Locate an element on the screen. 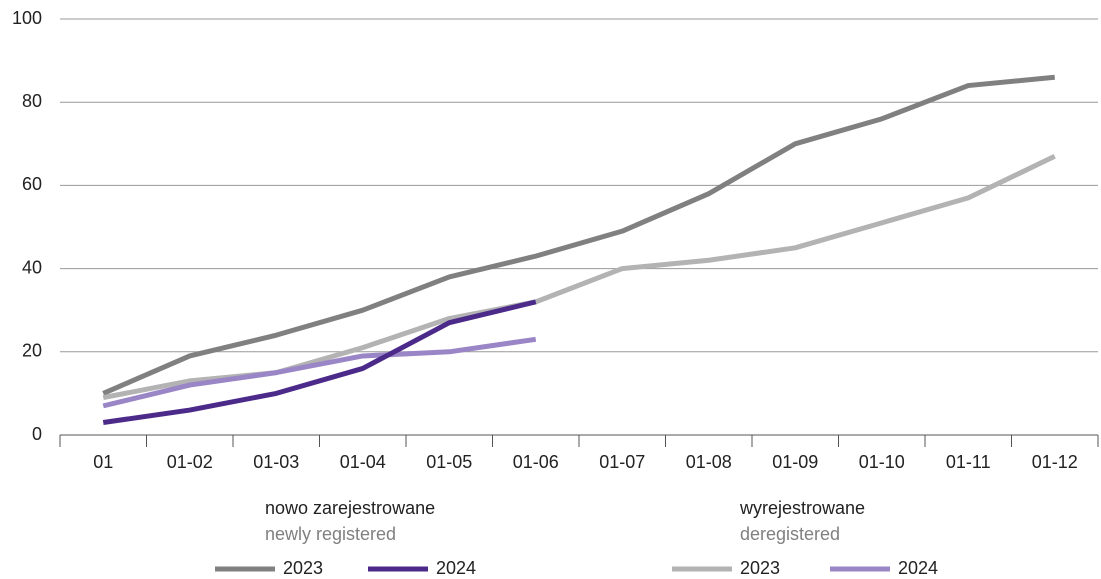 This screenshot has width=1101, height=579. legend-group-title: nowo zarejestrowane is located at coordinates (350, 508).